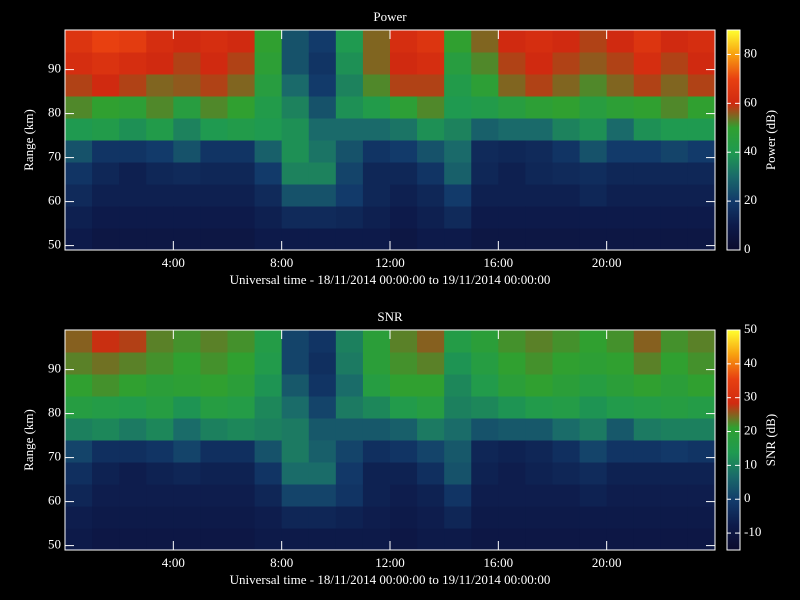 Image resolution: width=800 pixels, height=600 pixels. I want to click on x-tick-label: 4:00, so click(173, 562).